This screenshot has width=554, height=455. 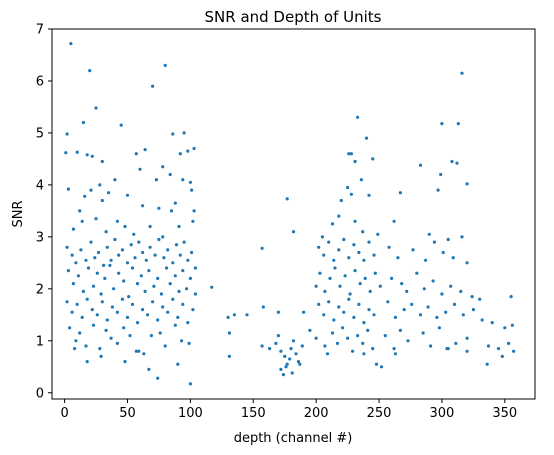 What do you see at coordinates (40, 341) in the screenshot?
I see `y-tick-label: 1` at bounding box center [40, 341].